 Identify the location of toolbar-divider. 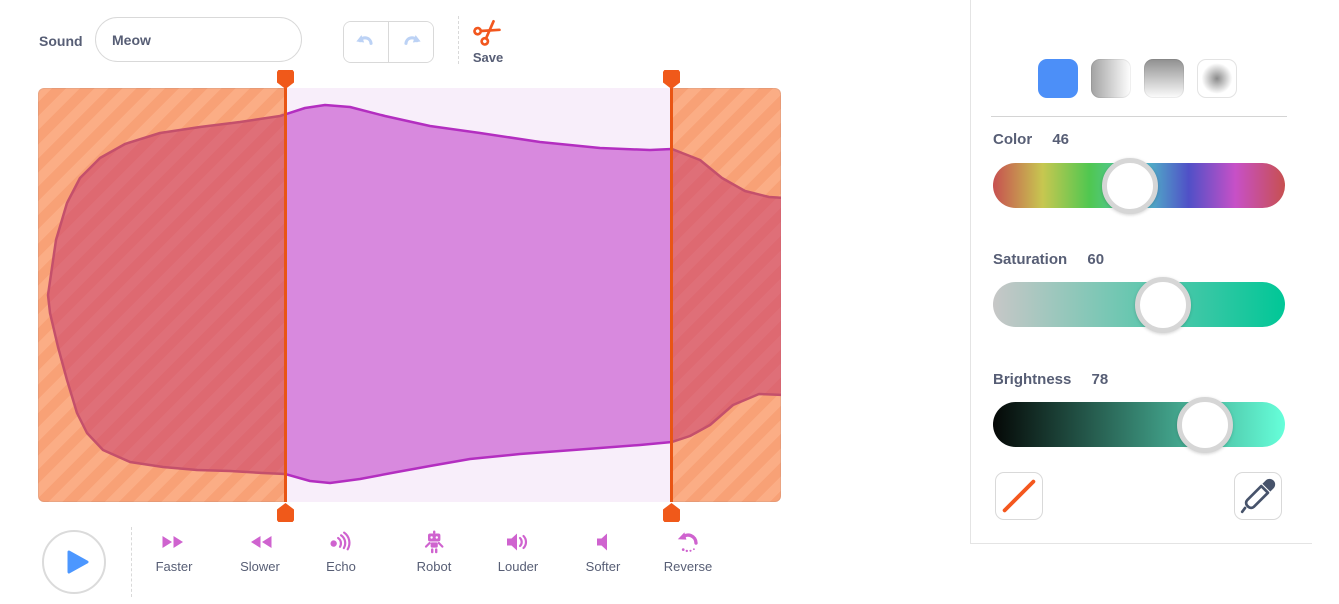
(458, 40).